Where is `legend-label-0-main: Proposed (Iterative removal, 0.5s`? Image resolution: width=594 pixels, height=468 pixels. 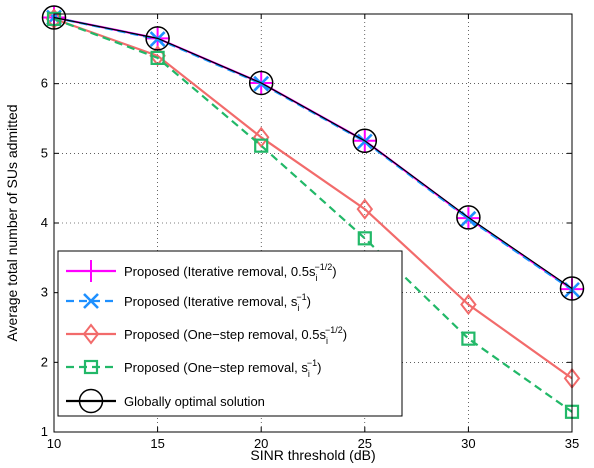 legend-label-0-main: Proposed (Iterative removal, 0.5s is located at coordinates (220, 271).